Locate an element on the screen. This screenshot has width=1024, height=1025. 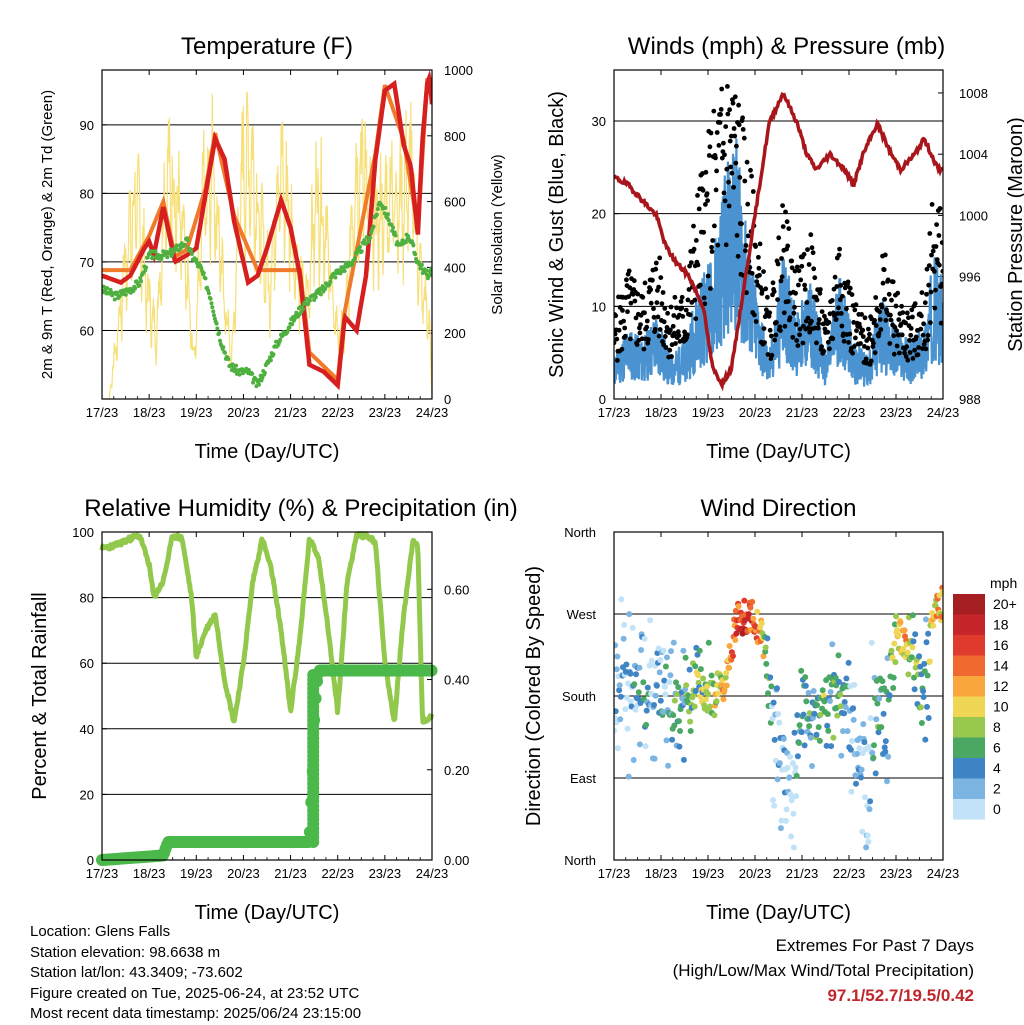
x-tick-label: 20/23 is located at coordinates (243, 412).